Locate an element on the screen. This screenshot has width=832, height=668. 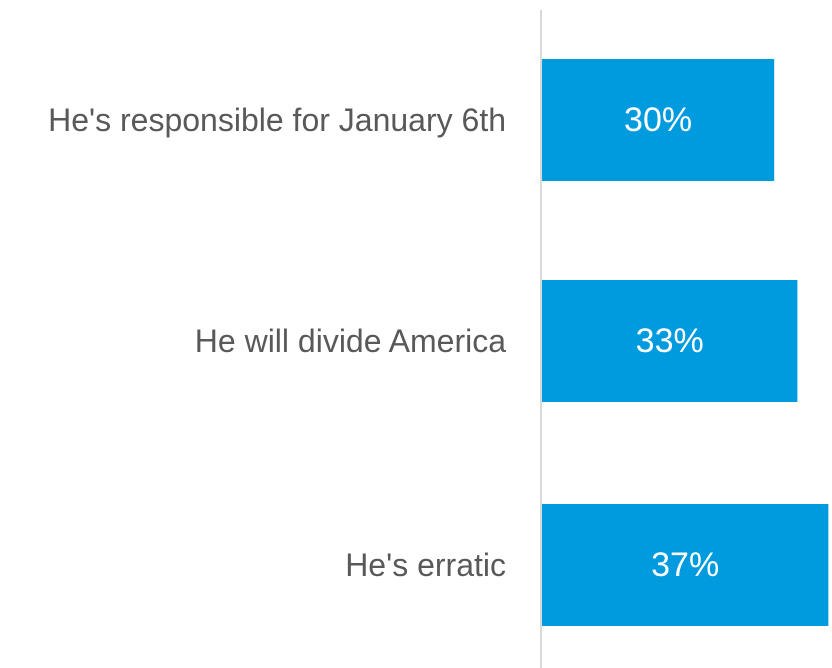
data-label-1: 30% is located at coordinates (658, 120).